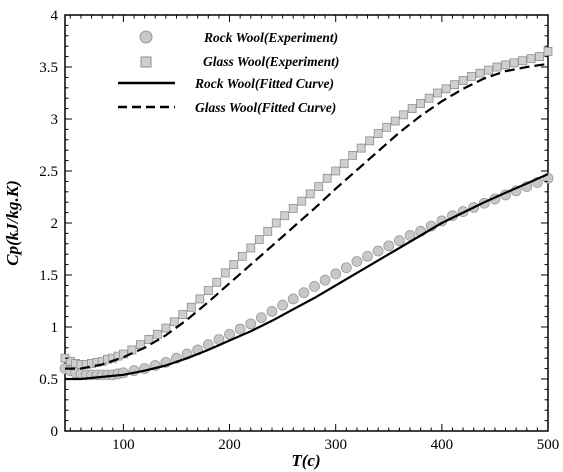 The height and width of the screenshot is (472, 563). What do you see at coordinates (335, 445) in the screenshot?
I see `x-tick-label: 300` at bounding box center [335, 445].